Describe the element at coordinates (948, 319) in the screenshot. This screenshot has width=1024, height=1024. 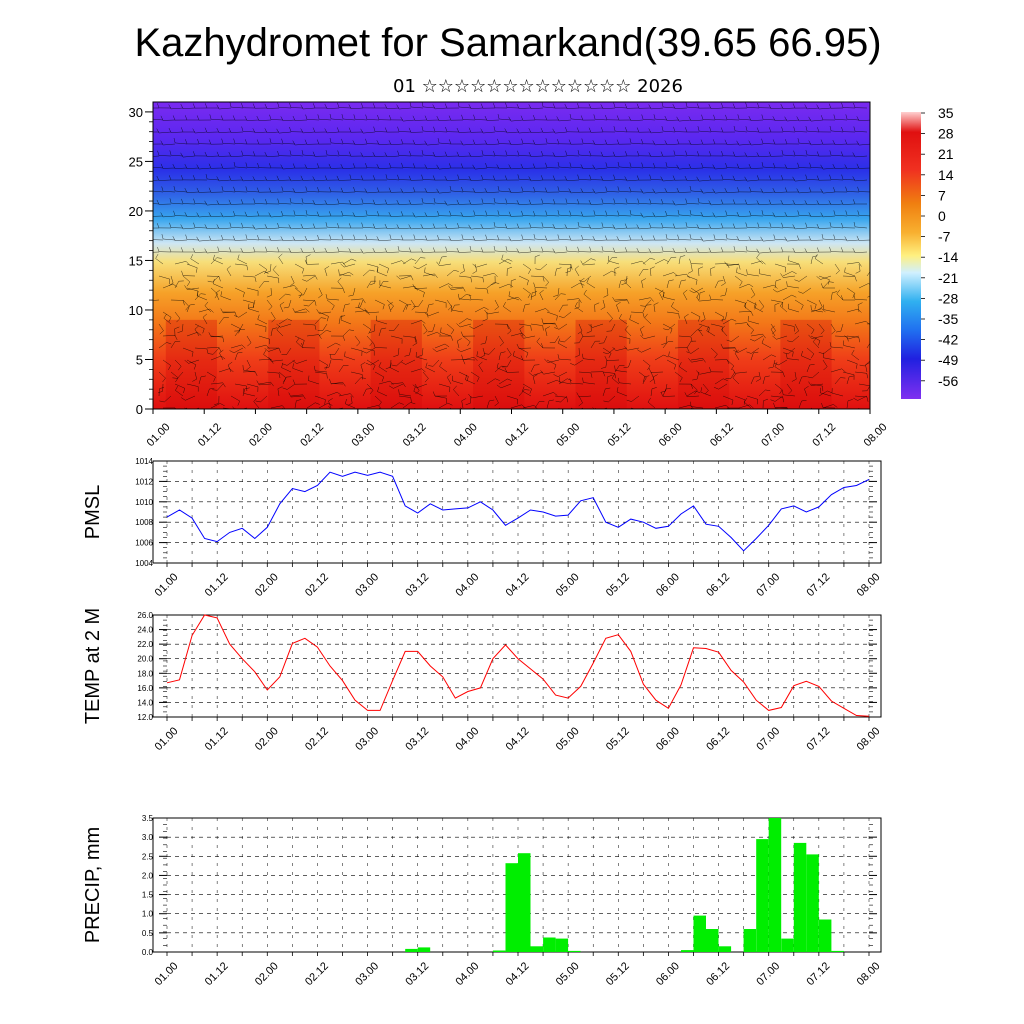
I see `colorbar-label: -35` at that location.